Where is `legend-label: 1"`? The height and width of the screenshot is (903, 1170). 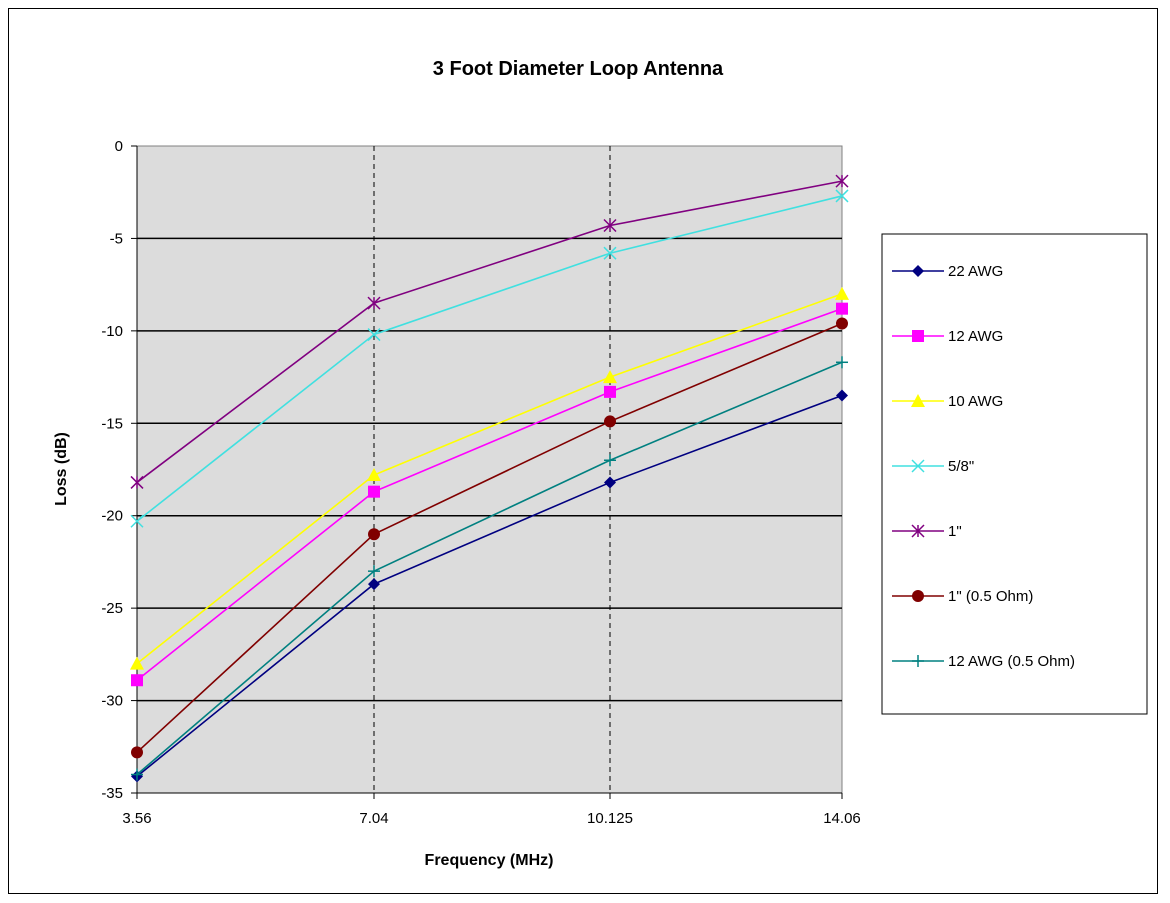
legend-label: 1" is located at coordinates (955, 531).